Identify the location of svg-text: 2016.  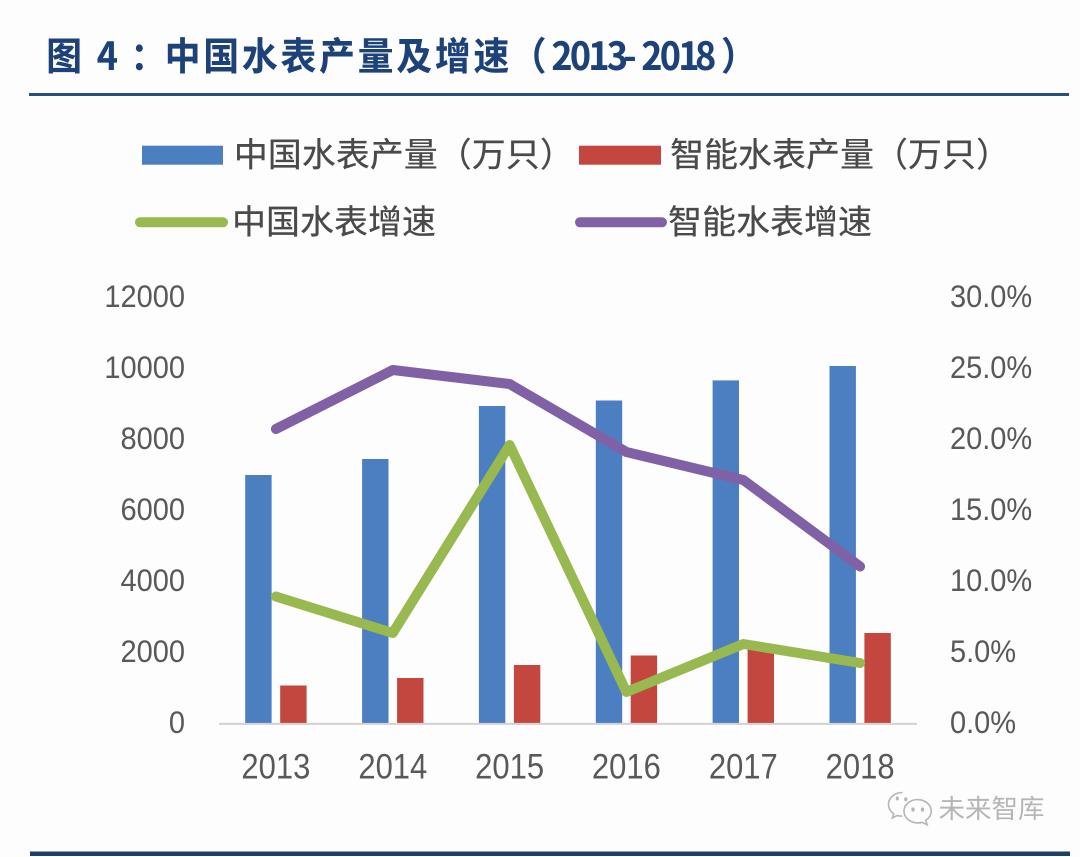
(626, 767).